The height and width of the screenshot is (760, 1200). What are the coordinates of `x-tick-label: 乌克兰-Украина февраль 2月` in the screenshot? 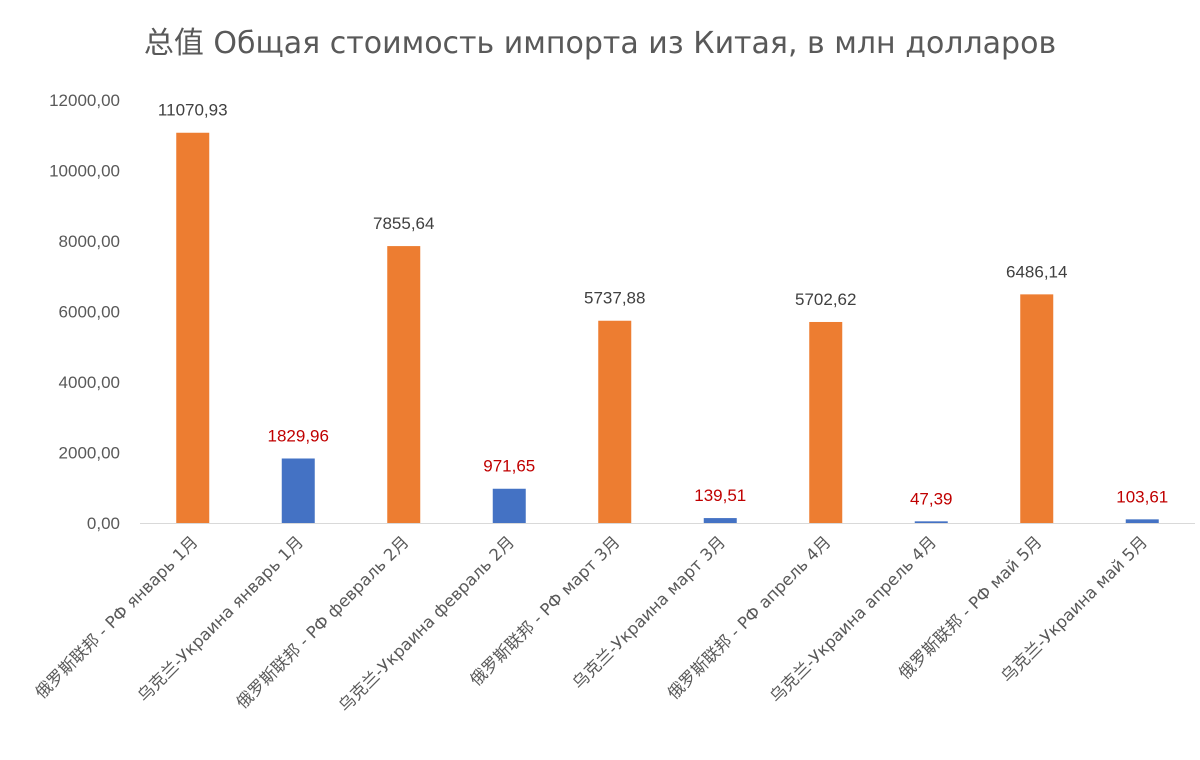 It's located at (426, 623).